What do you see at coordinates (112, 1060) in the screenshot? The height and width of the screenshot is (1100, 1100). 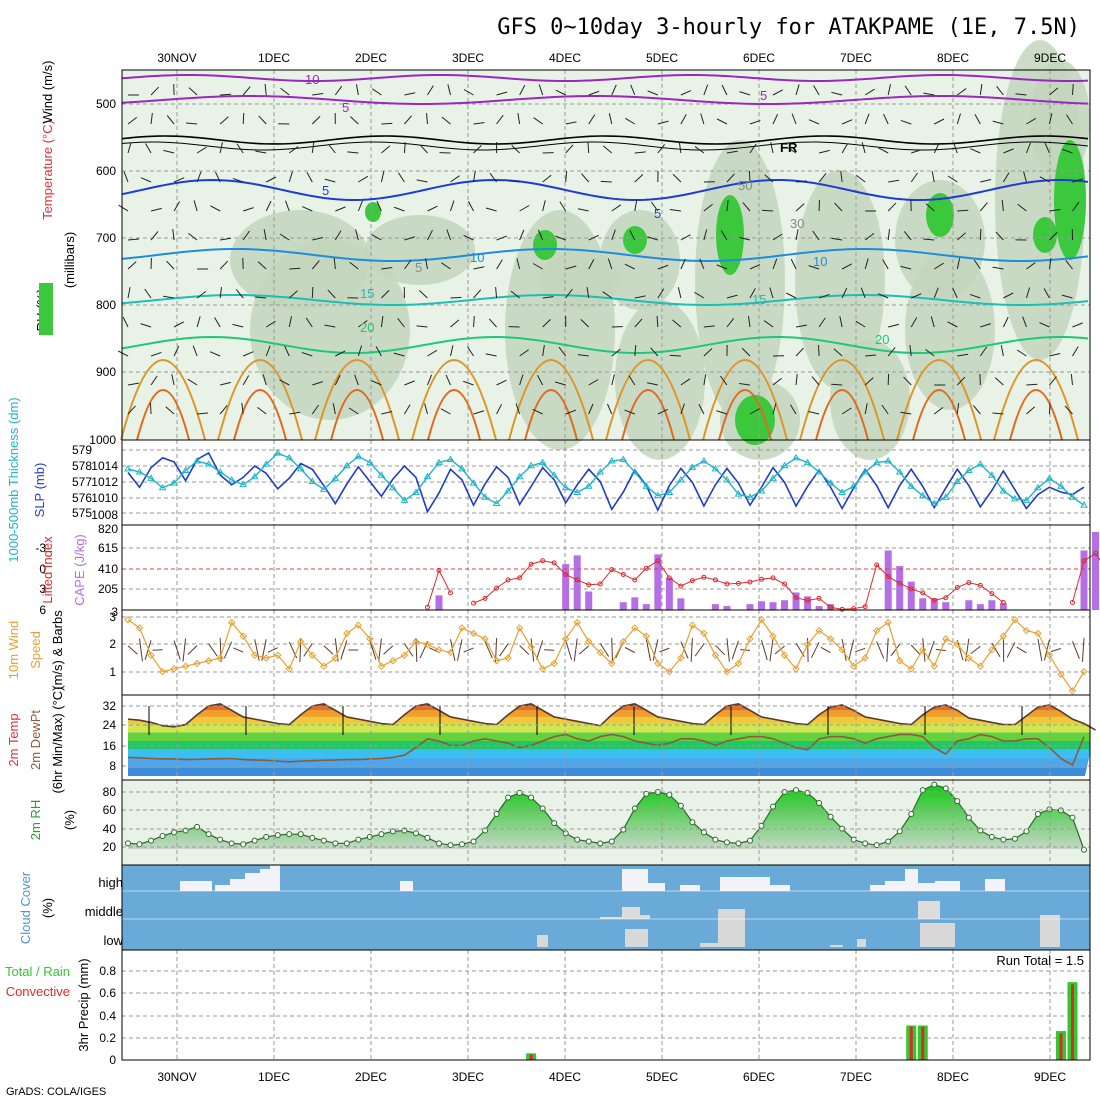 I see `y-tick-precip: 0` at bounding box center [112, 1060].